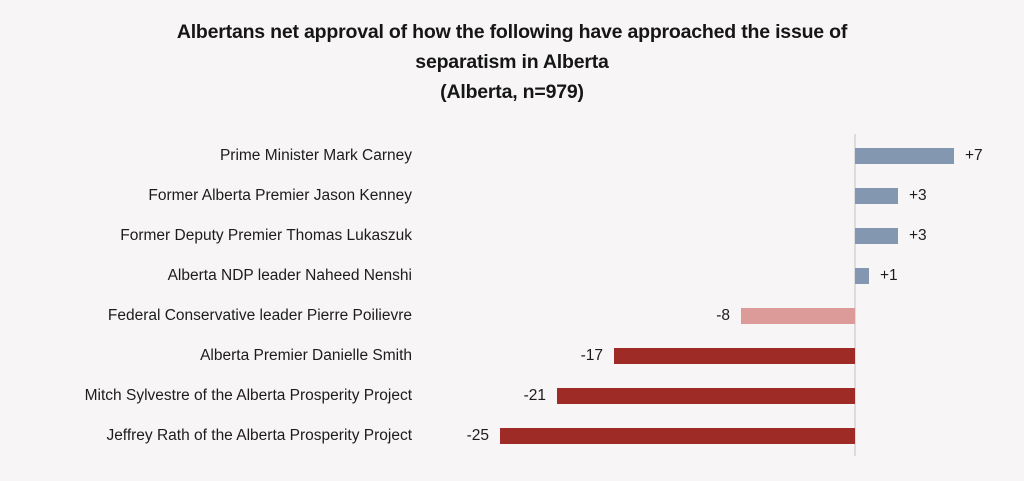 This screenshot has height=481, width=1024. What do you see at coordinates (266, 235) in the screenshot?
I see `category-label: Former Deputy Premier Thomas Lukaszuk` at bounding box center [266, 235].